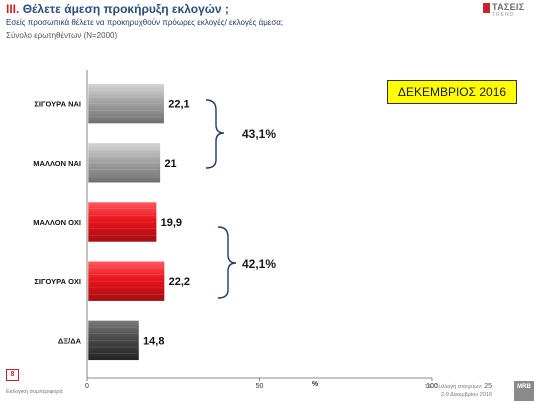  I want to click on chart-title: III. Θέλετε άμεση προκήρυξη εκλογών ;, so click(117, 9).